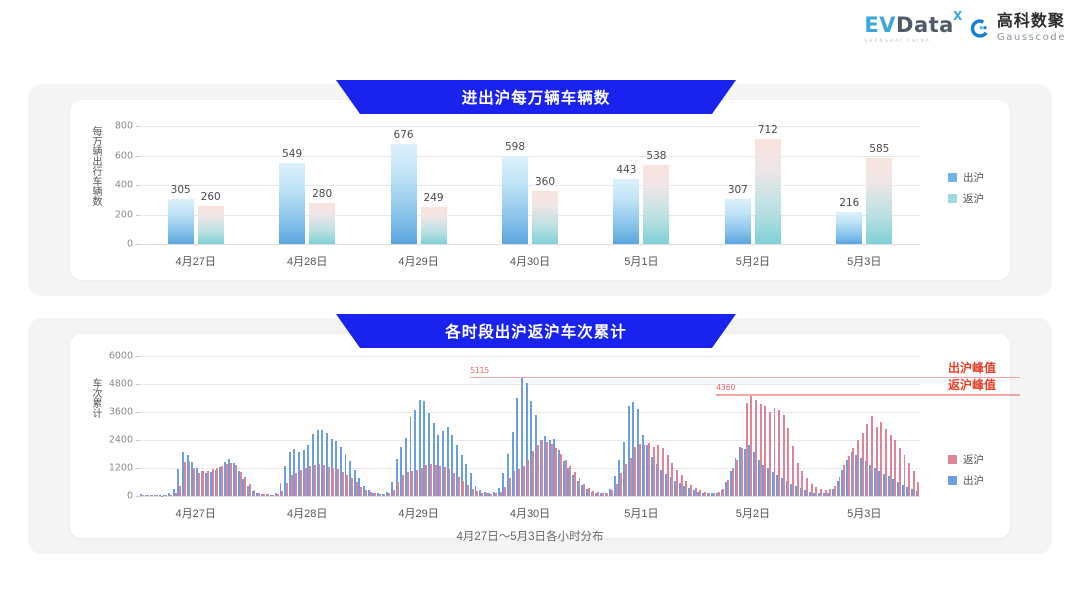 This screenshot has height=608, width=1080. What do you see at coordinates (530, 537) in the screenshot?
I see `hourly-trips-x-axis-caption: 4月27日～5月3日各小时分布` at bounding box center [530, 537].